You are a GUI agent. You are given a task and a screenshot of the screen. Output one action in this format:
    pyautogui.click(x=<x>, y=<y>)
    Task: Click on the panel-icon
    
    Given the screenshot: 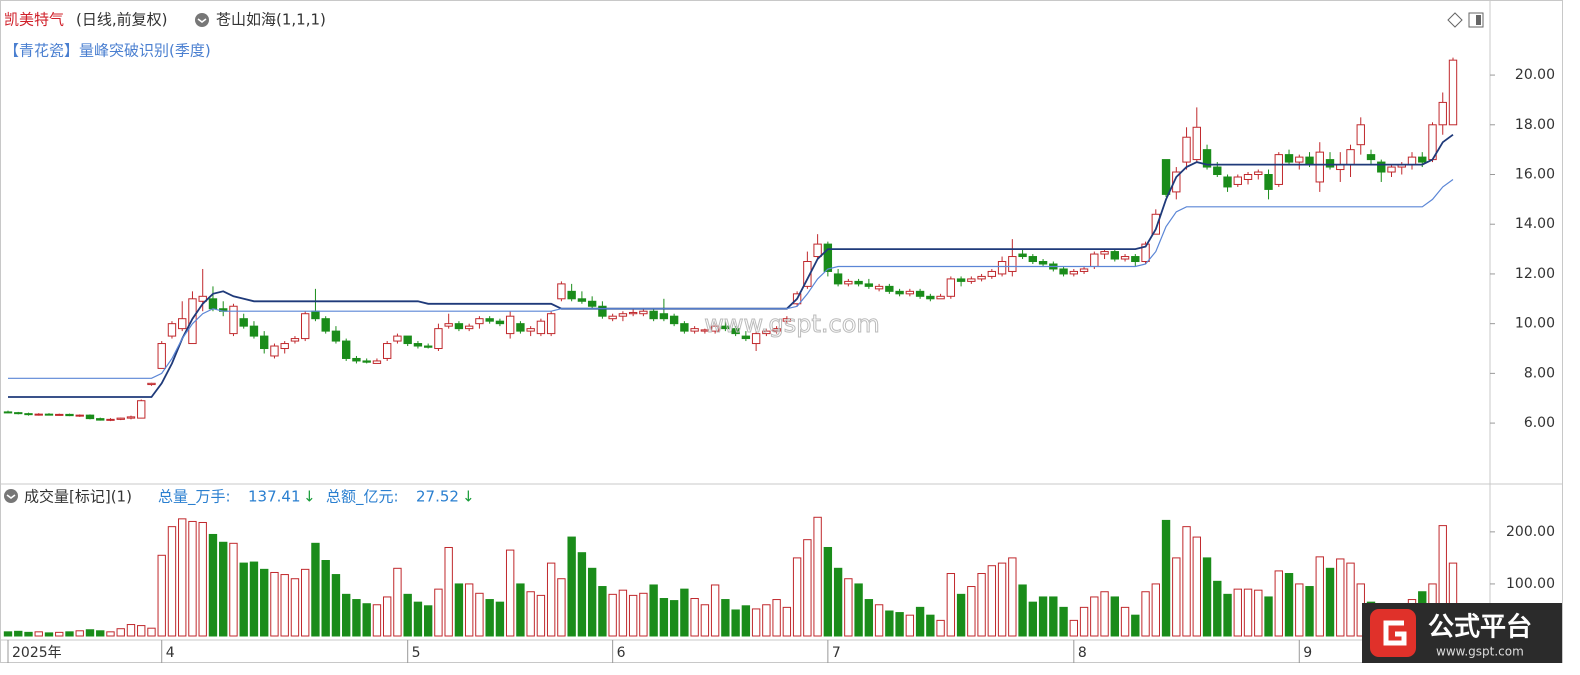 What is the action you would take?
    pyautogui.click(x=1476, y=20)
    